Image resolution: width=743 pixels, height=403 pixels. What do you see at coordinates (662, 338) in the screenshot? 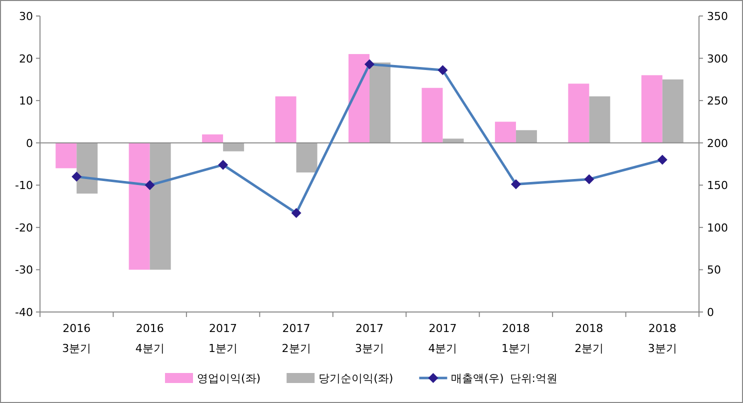
I see `x-tick-label: 2018 3분기` at bounding box center [662, 338].